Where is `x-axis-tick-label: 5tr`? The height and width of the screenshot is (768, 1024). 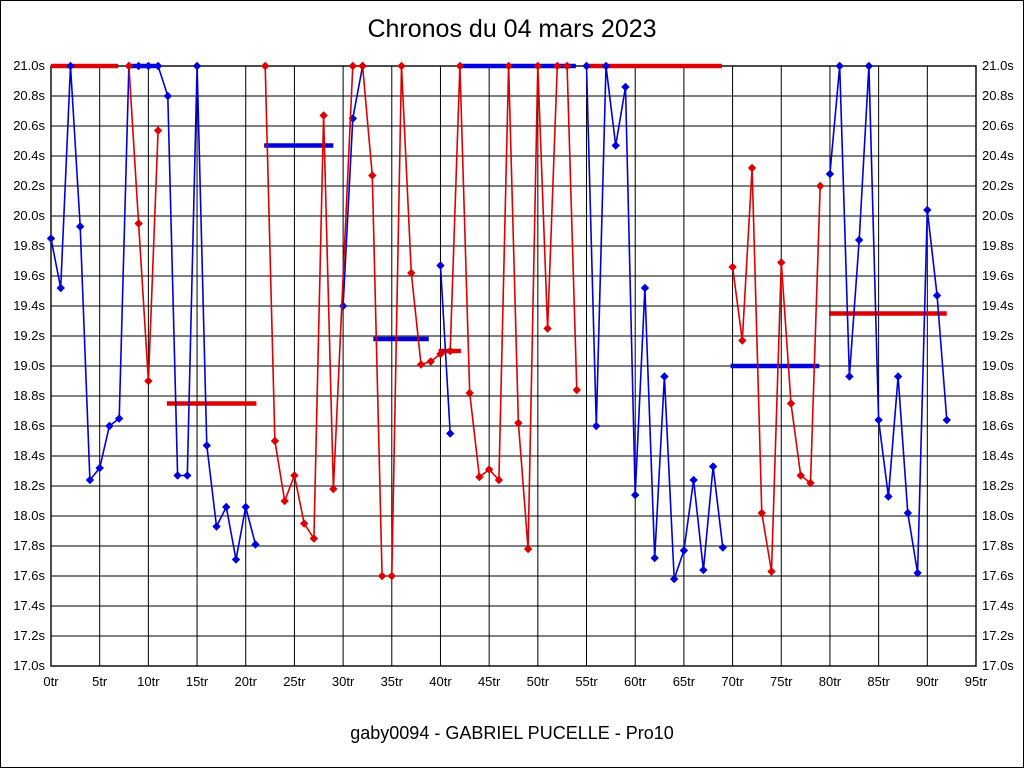 x-axis-tick-label: 5tr is located at coordinates (100, 681).